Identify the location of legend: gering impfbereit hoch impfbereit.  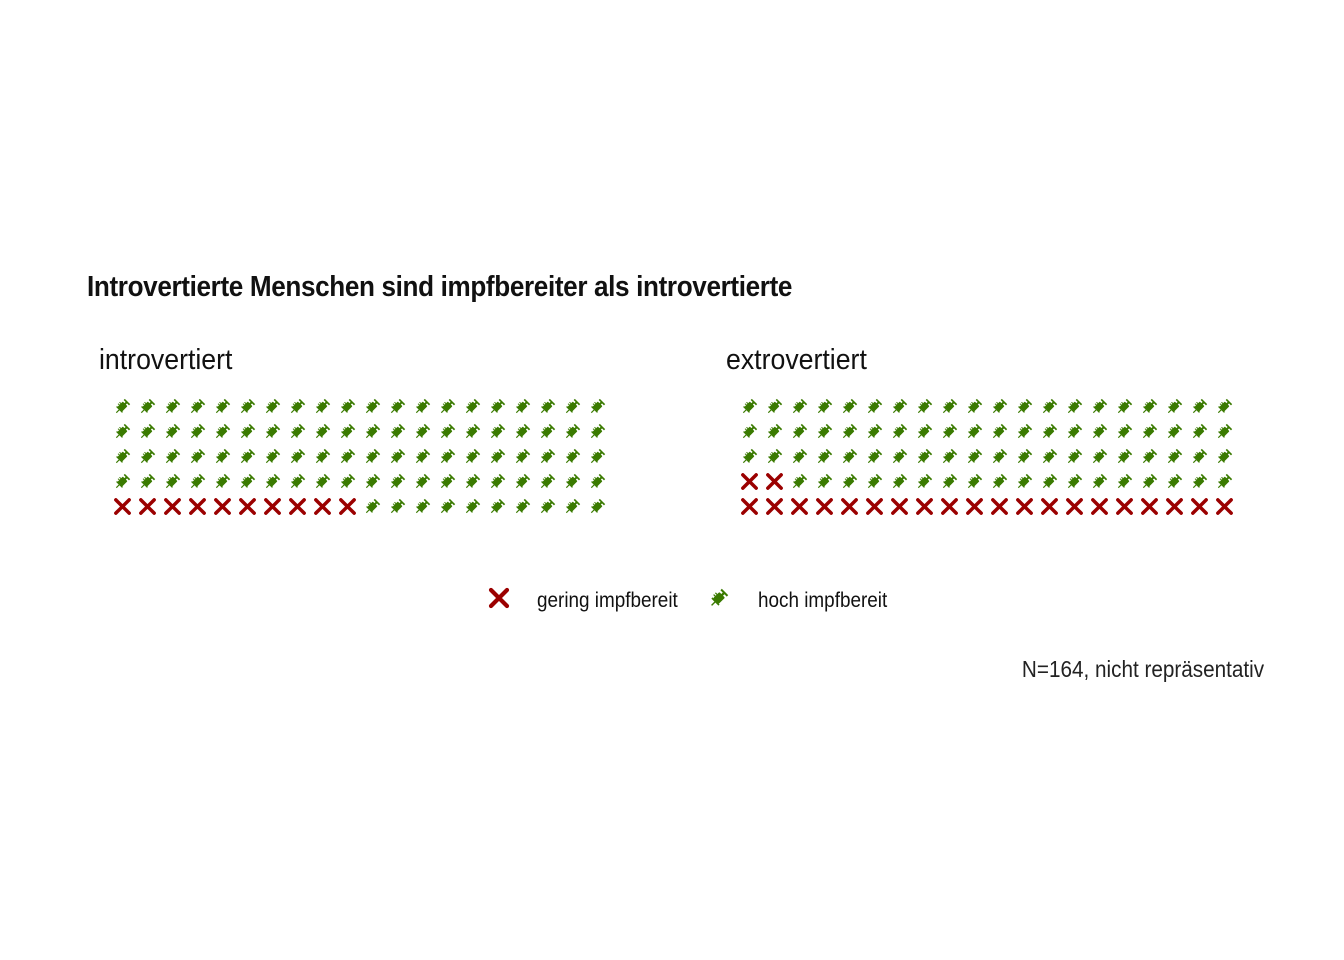
(672, 601).